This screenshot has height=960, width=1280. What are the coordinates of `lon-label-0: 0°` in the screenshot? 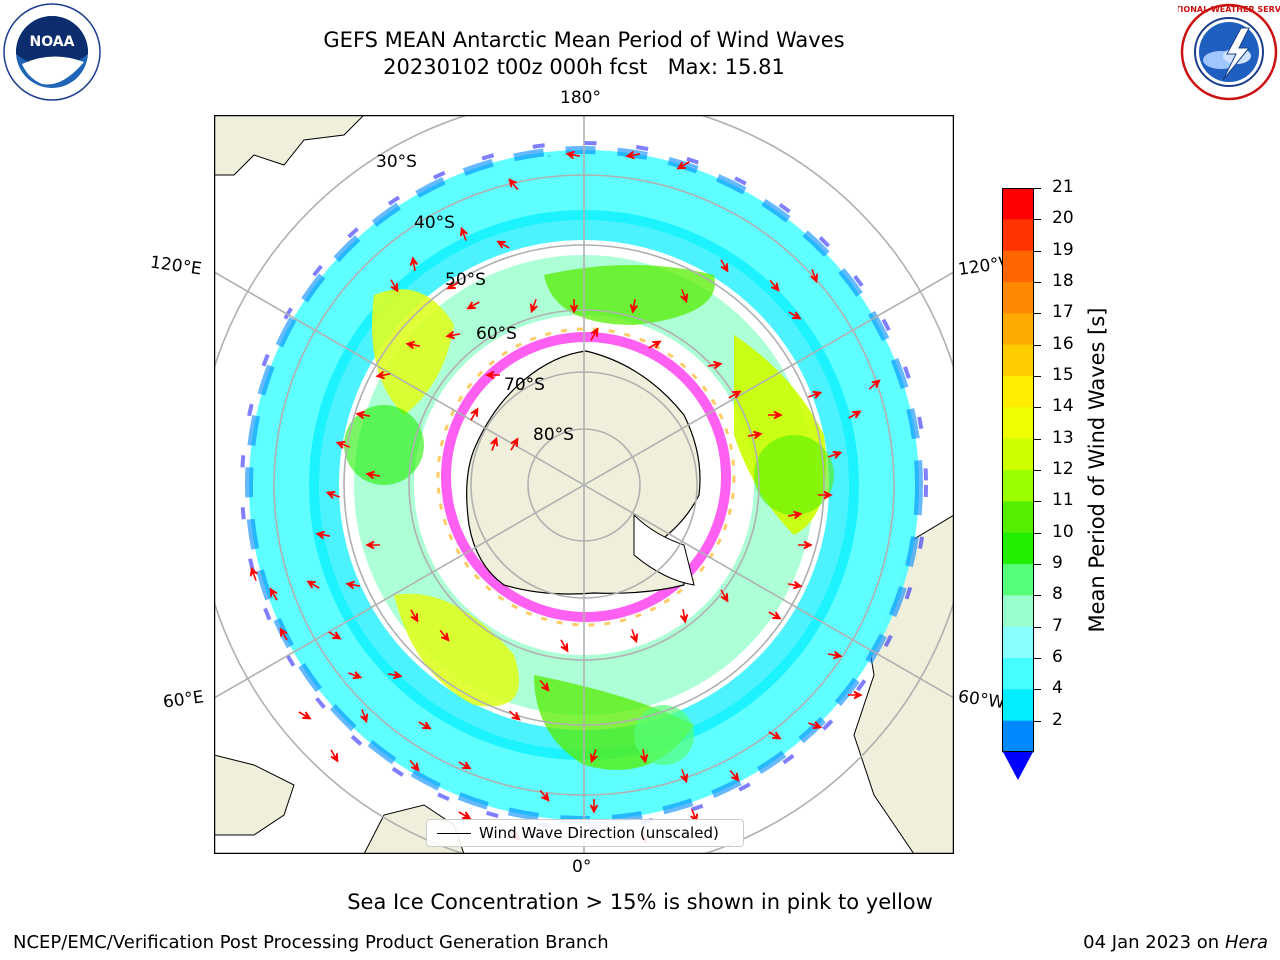 It's located at (582, 867).